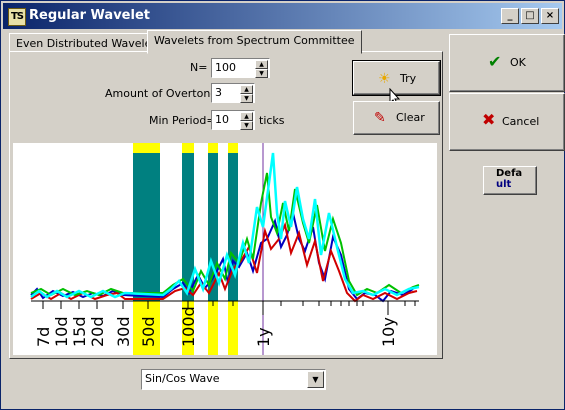 The width and height of the screenshot is (565, 410). What do you see at coordinates (254, 42) in the screenshot?
I see `tab-spectrum-committee: Wavelets from Spectrum Committee` at bounding box center [254, 42].